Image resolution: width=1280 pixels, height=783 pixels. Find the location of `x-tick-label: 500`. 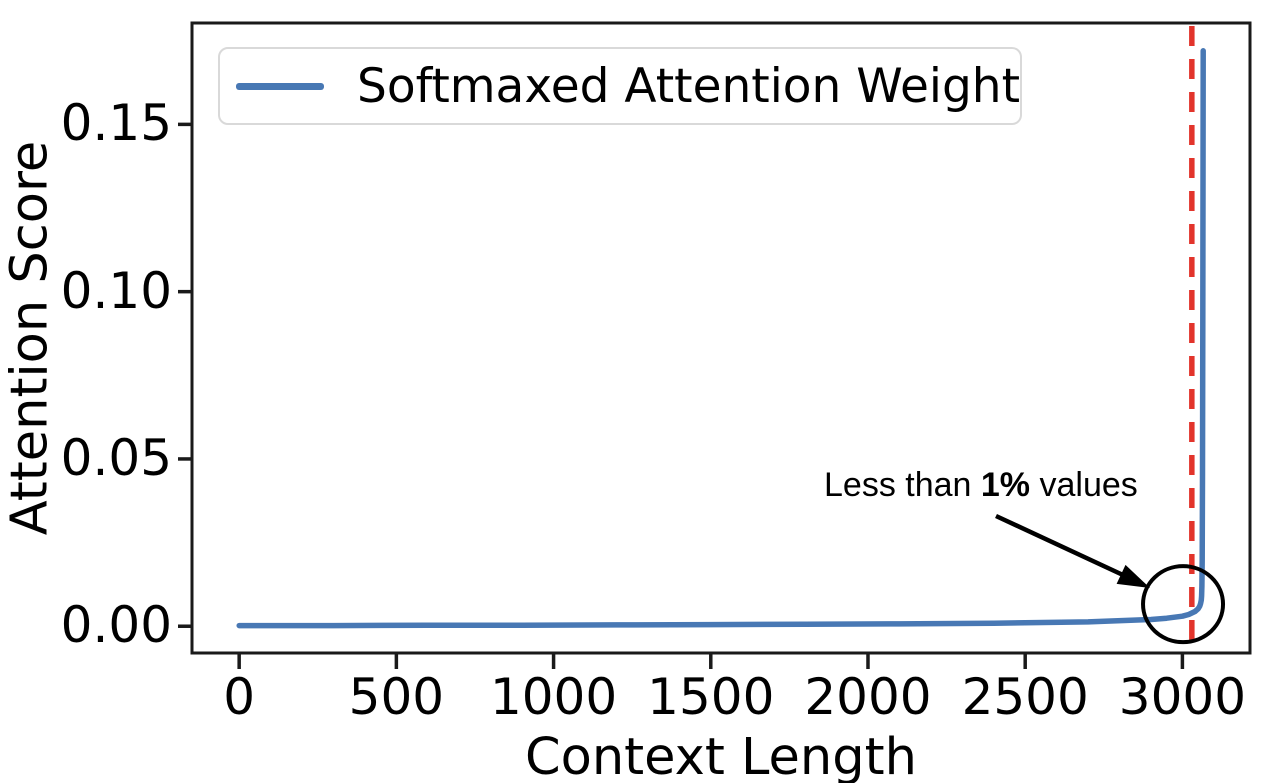

x-tick-label: 500 is located at coordinates (396, 697).